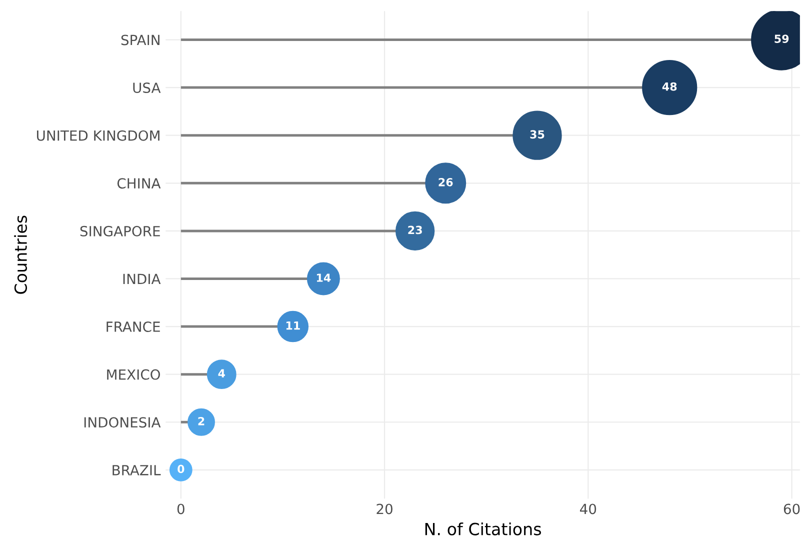 Image resolution: width=808 pixels, height=554 pixels. What do you see at coordinates (180, 509) in the screenshot?
I see `x-tick-label: 0` at bounding box center [180, 509].